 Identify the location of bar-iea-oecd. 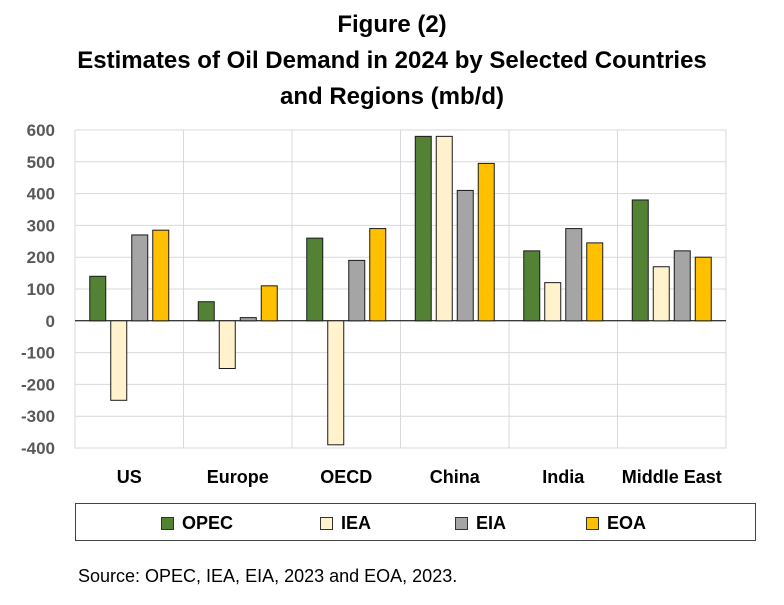
(336, 383).